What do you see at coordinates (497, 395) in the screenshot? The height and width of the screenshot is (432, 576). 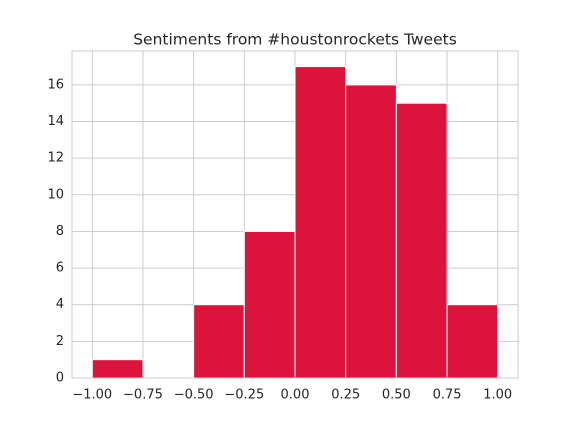 I see `x-tick-label: 1.00` at bounding box center [497, 395].